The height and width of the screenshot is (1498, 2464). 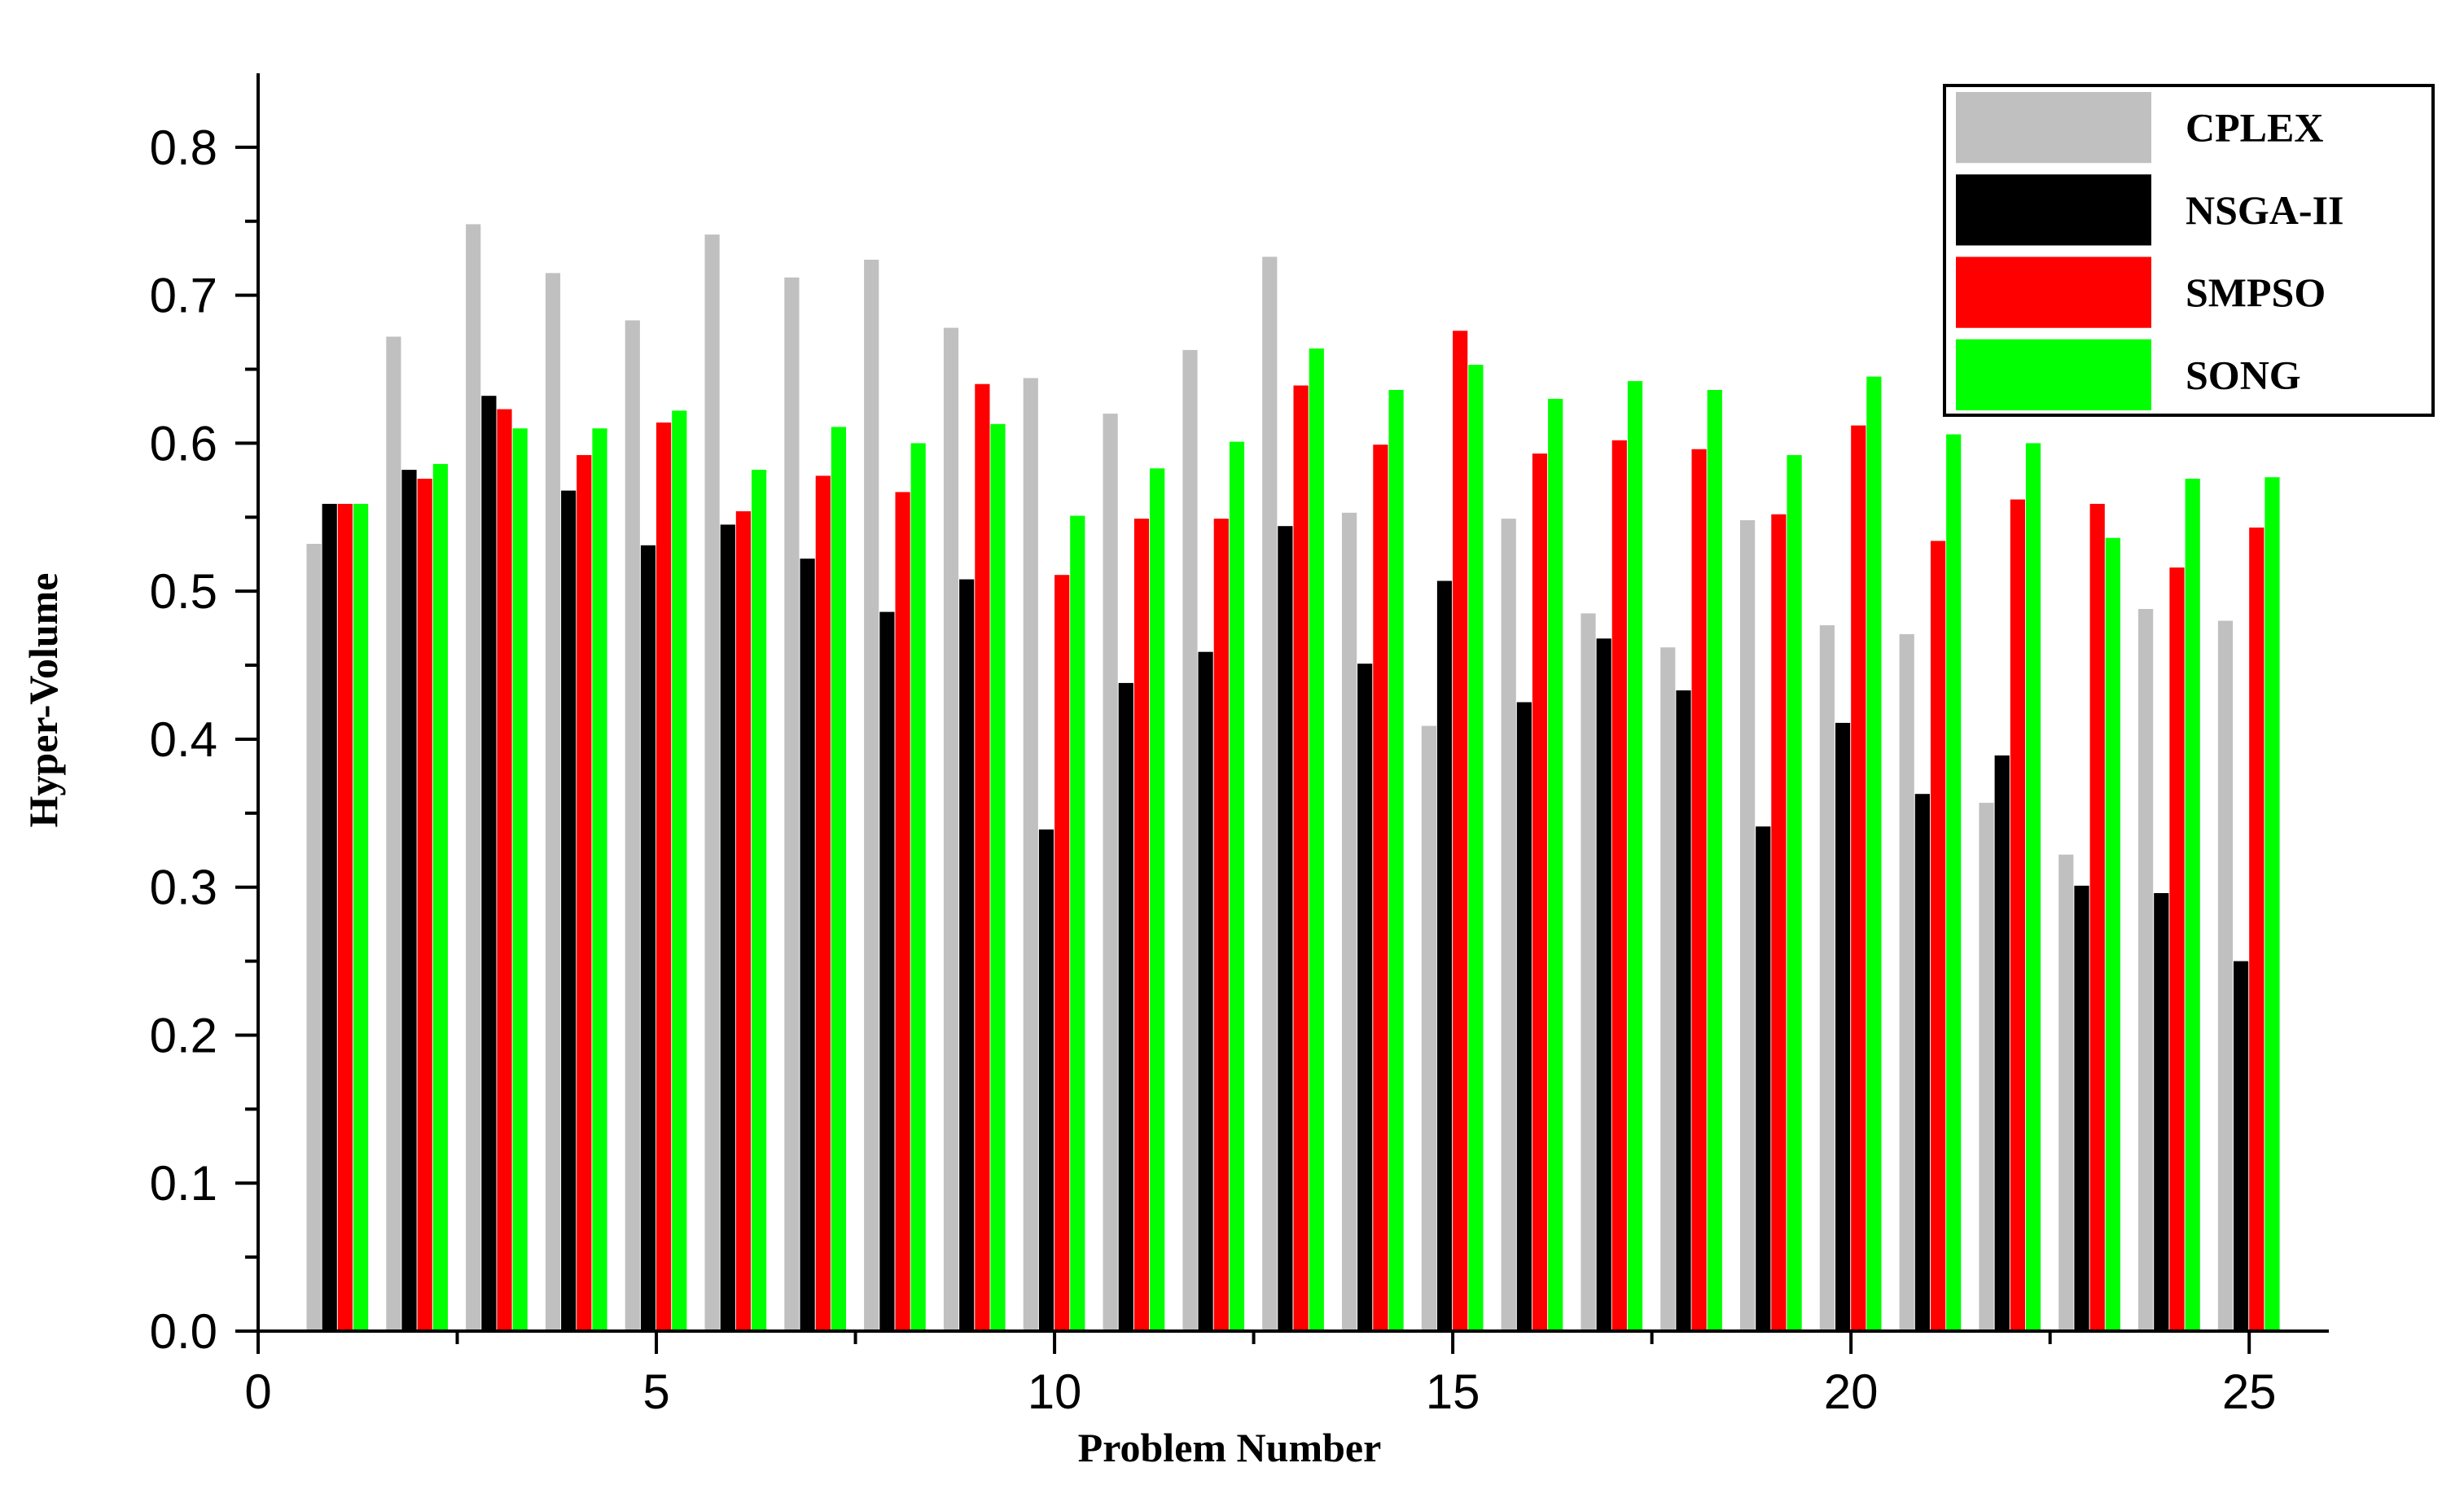 What do you see at coordinates (1453, 1391) in the screenshot?
I see `x-tick-label: 15` at bounding box center [1453, 1391].